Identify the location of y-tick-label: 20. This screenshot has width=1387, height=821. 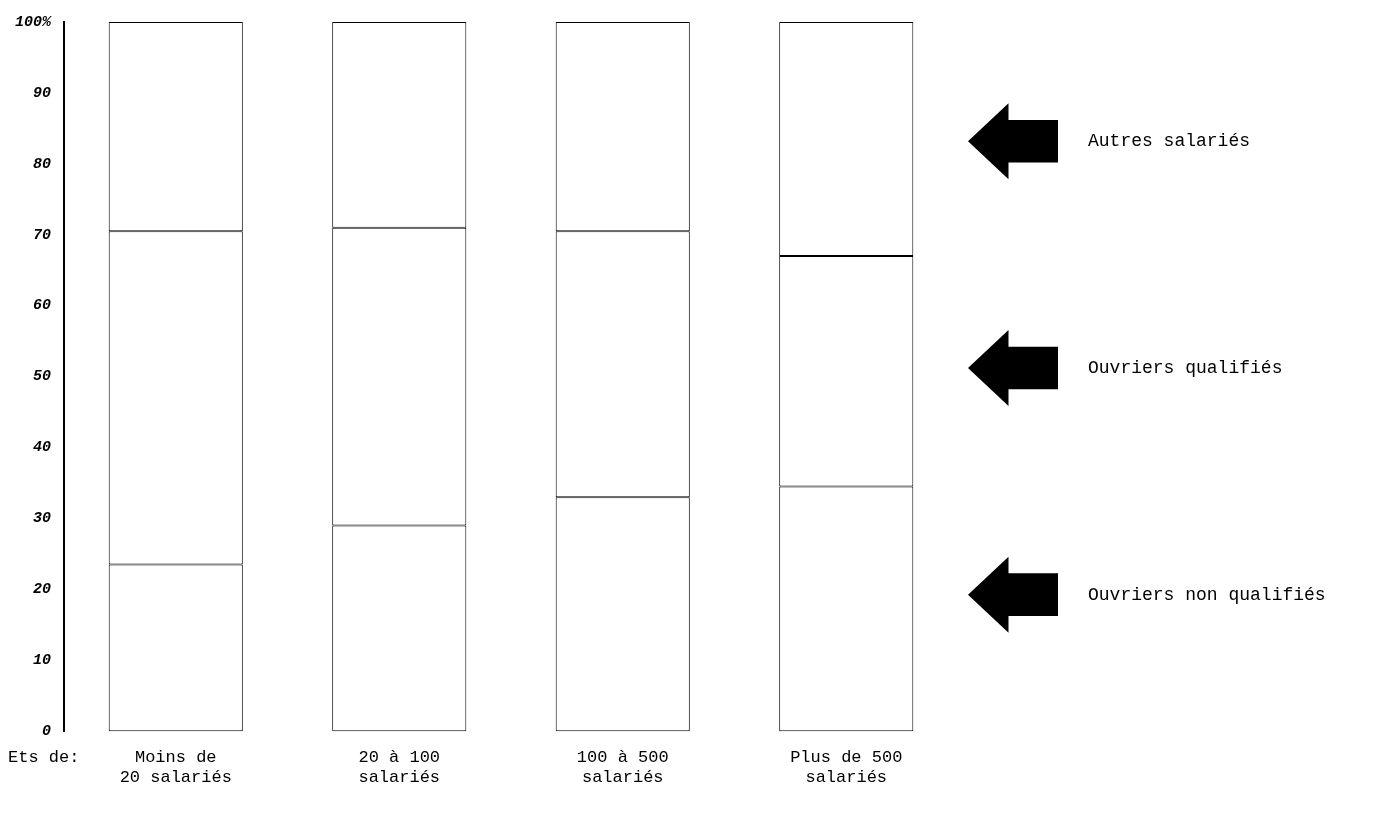
(42, 590).